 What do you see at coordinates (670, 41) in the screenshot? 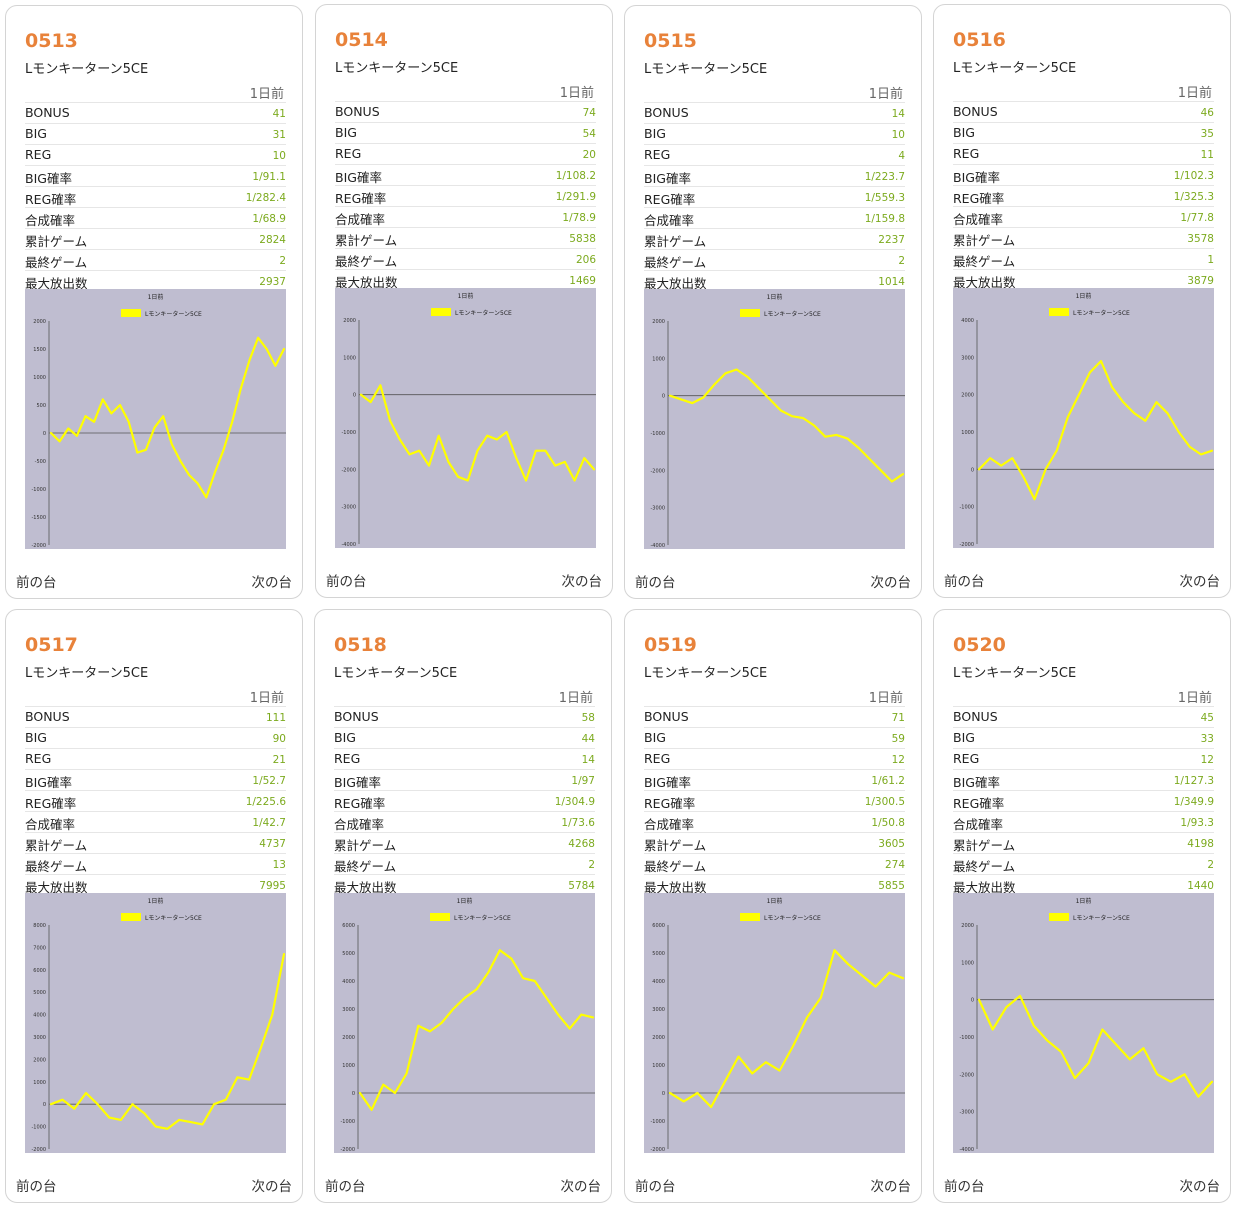
I see `machine-number: 0515` at bounding box center [670, 41].